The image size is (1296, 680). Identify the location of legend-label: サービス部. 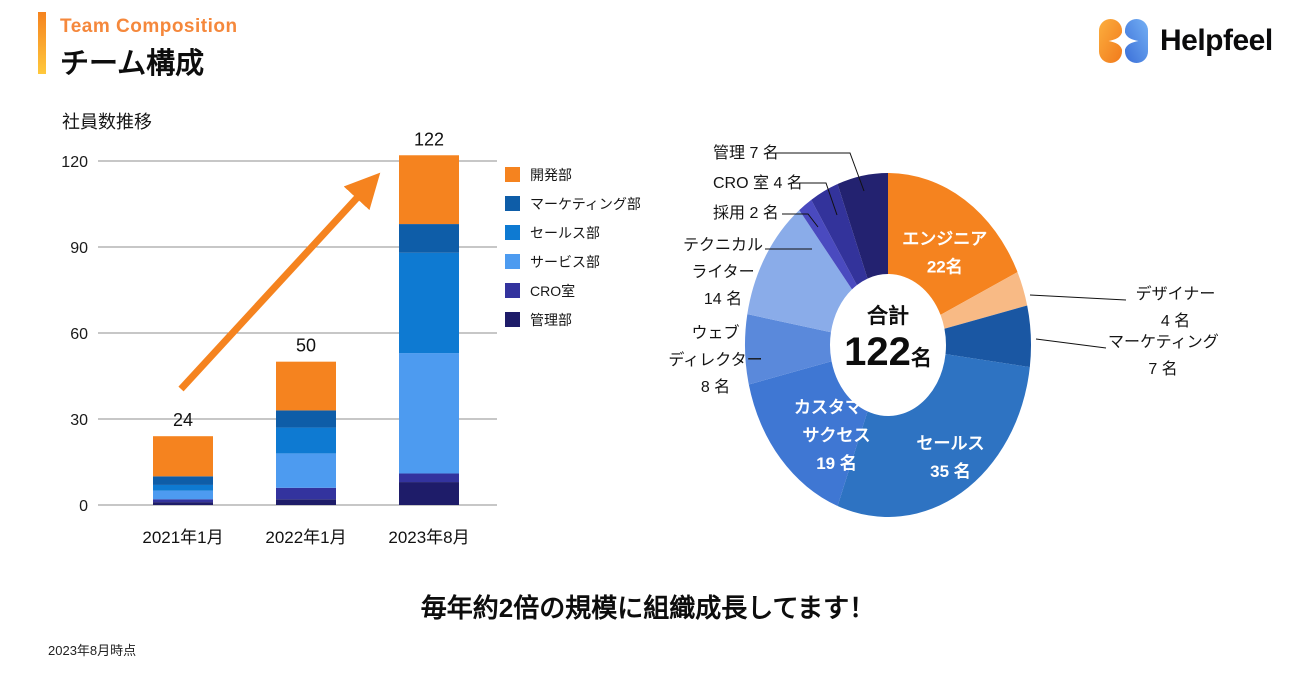
(565, 261).